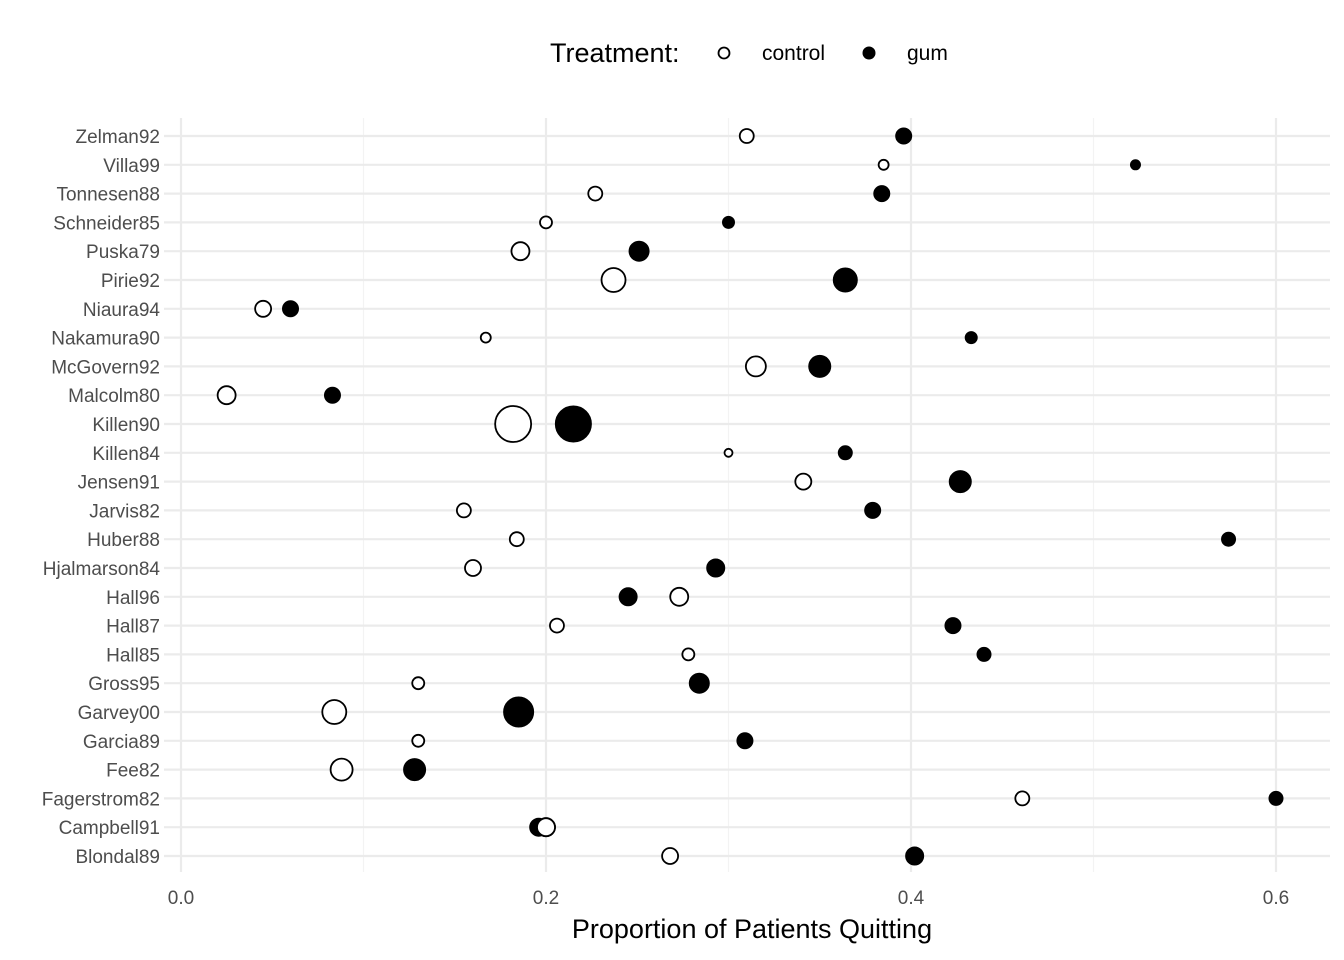 The width and height of the screenshot is (1344, 960). What do you see at coordinates (1276, 898) in the screenshot?
I see `x-tick-label: 0.6` at bounding box center [1276, 898].